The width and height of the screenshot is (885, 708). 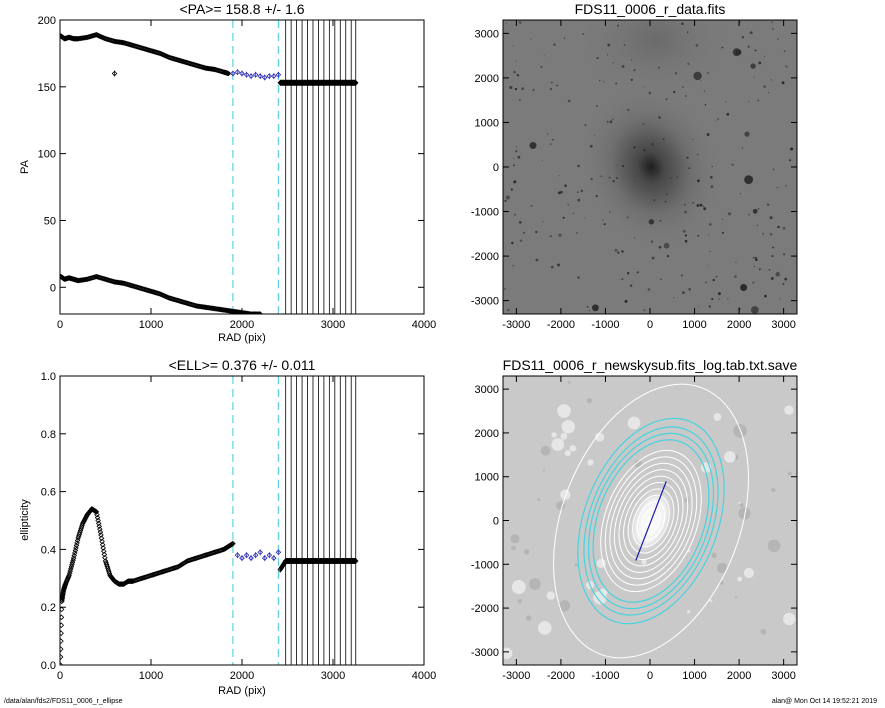 I want to click on pa-ytick-label: 200, so click(x=47, y=21).